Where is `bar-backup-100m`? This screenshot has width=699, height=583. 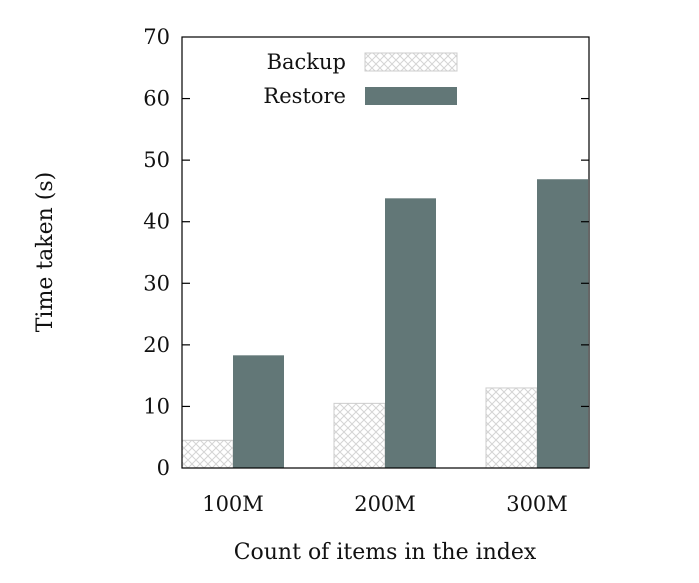 bar-backup-100m is located at coordinates (207, 454).